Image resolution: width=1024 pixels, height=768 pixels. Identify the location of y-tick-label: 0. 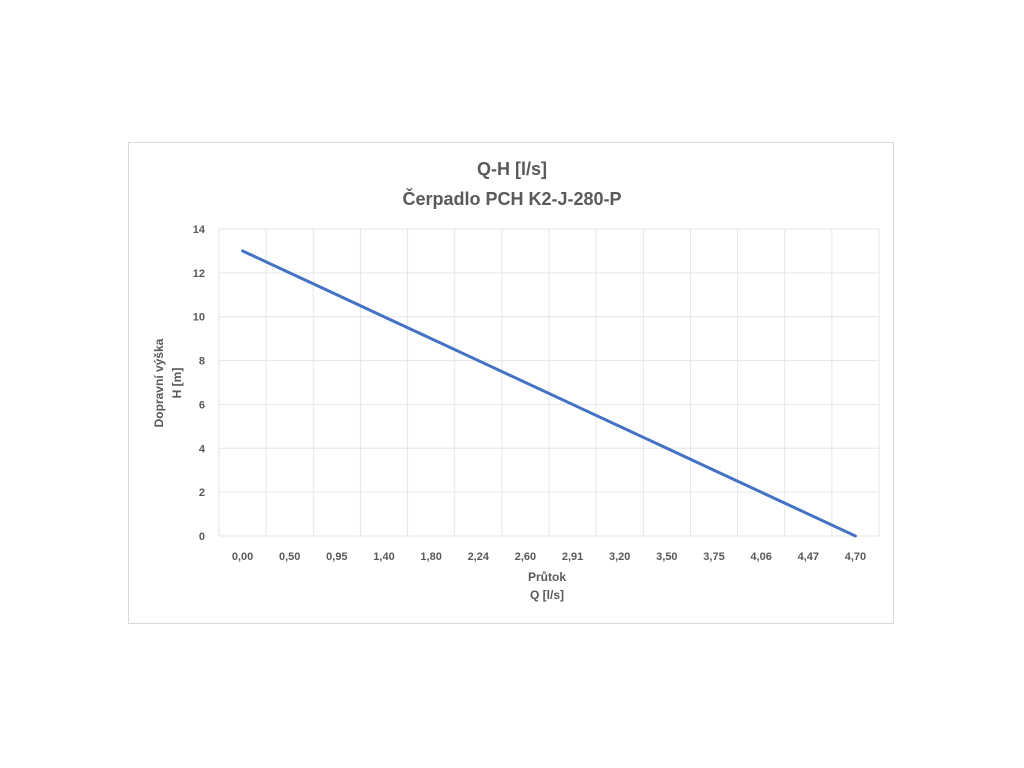
(202, 537).